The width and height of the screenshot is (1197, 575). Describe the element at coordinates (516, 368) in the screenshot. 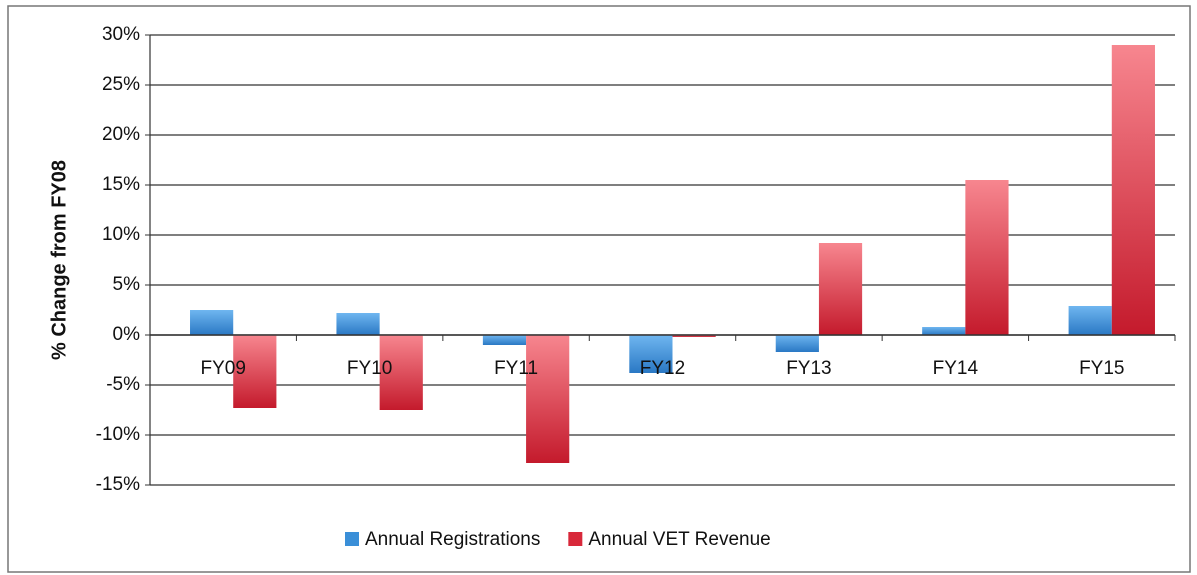

I see `x-tick-label: FY11` at that location.